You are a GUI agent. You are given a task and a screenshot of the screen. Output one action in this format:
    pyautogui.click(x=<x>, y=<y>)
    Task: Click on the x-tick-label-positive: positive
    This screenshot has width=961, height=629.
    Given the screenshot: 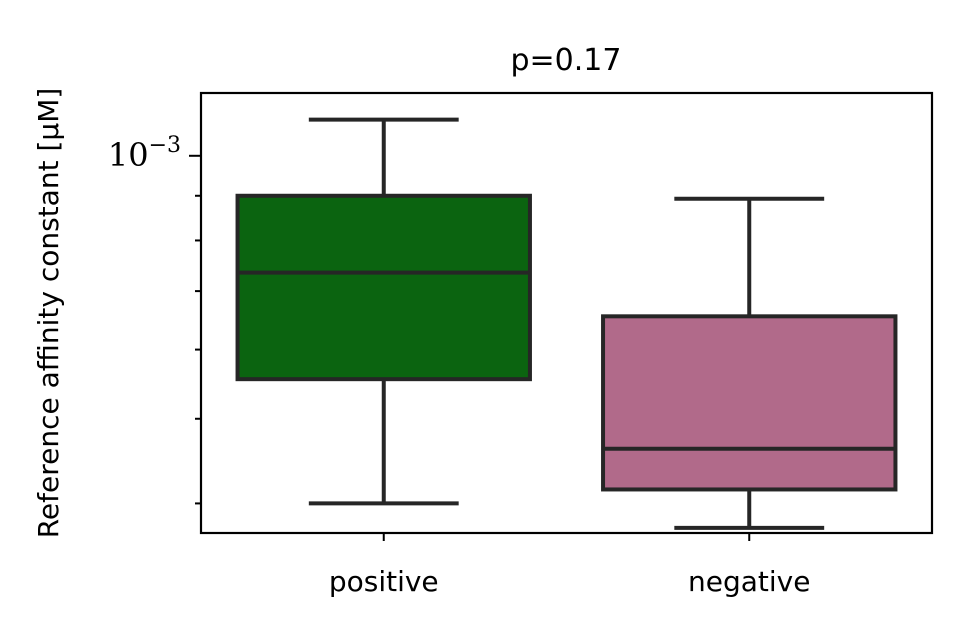 What is the action you would take?
    pyautogui.click(x=384, y=581)
    